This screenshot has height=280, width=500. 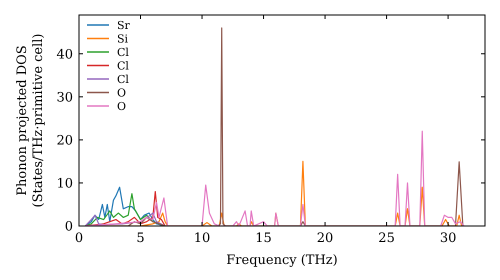 What do you see at coordinates (140, 238) in the screenshot?
I see `x-tick-label: 5` at bounding box center [140, 238].